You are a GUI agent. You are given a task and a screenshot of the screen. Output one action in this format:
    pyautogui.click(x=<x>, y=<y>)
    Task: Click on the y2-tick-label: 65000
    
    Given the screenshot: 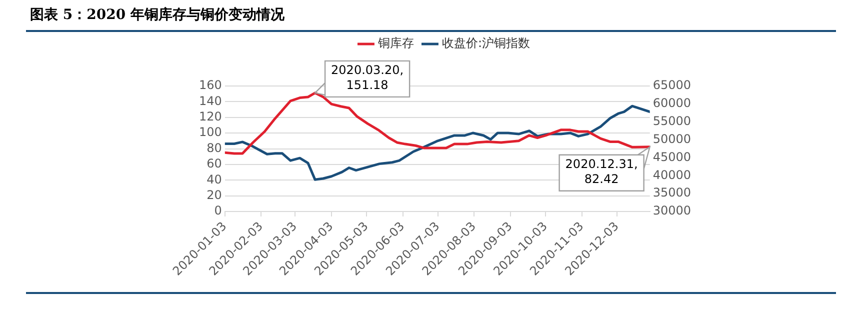 What is the action you would take?
    pyautogui.click(x=672, y=85)
    